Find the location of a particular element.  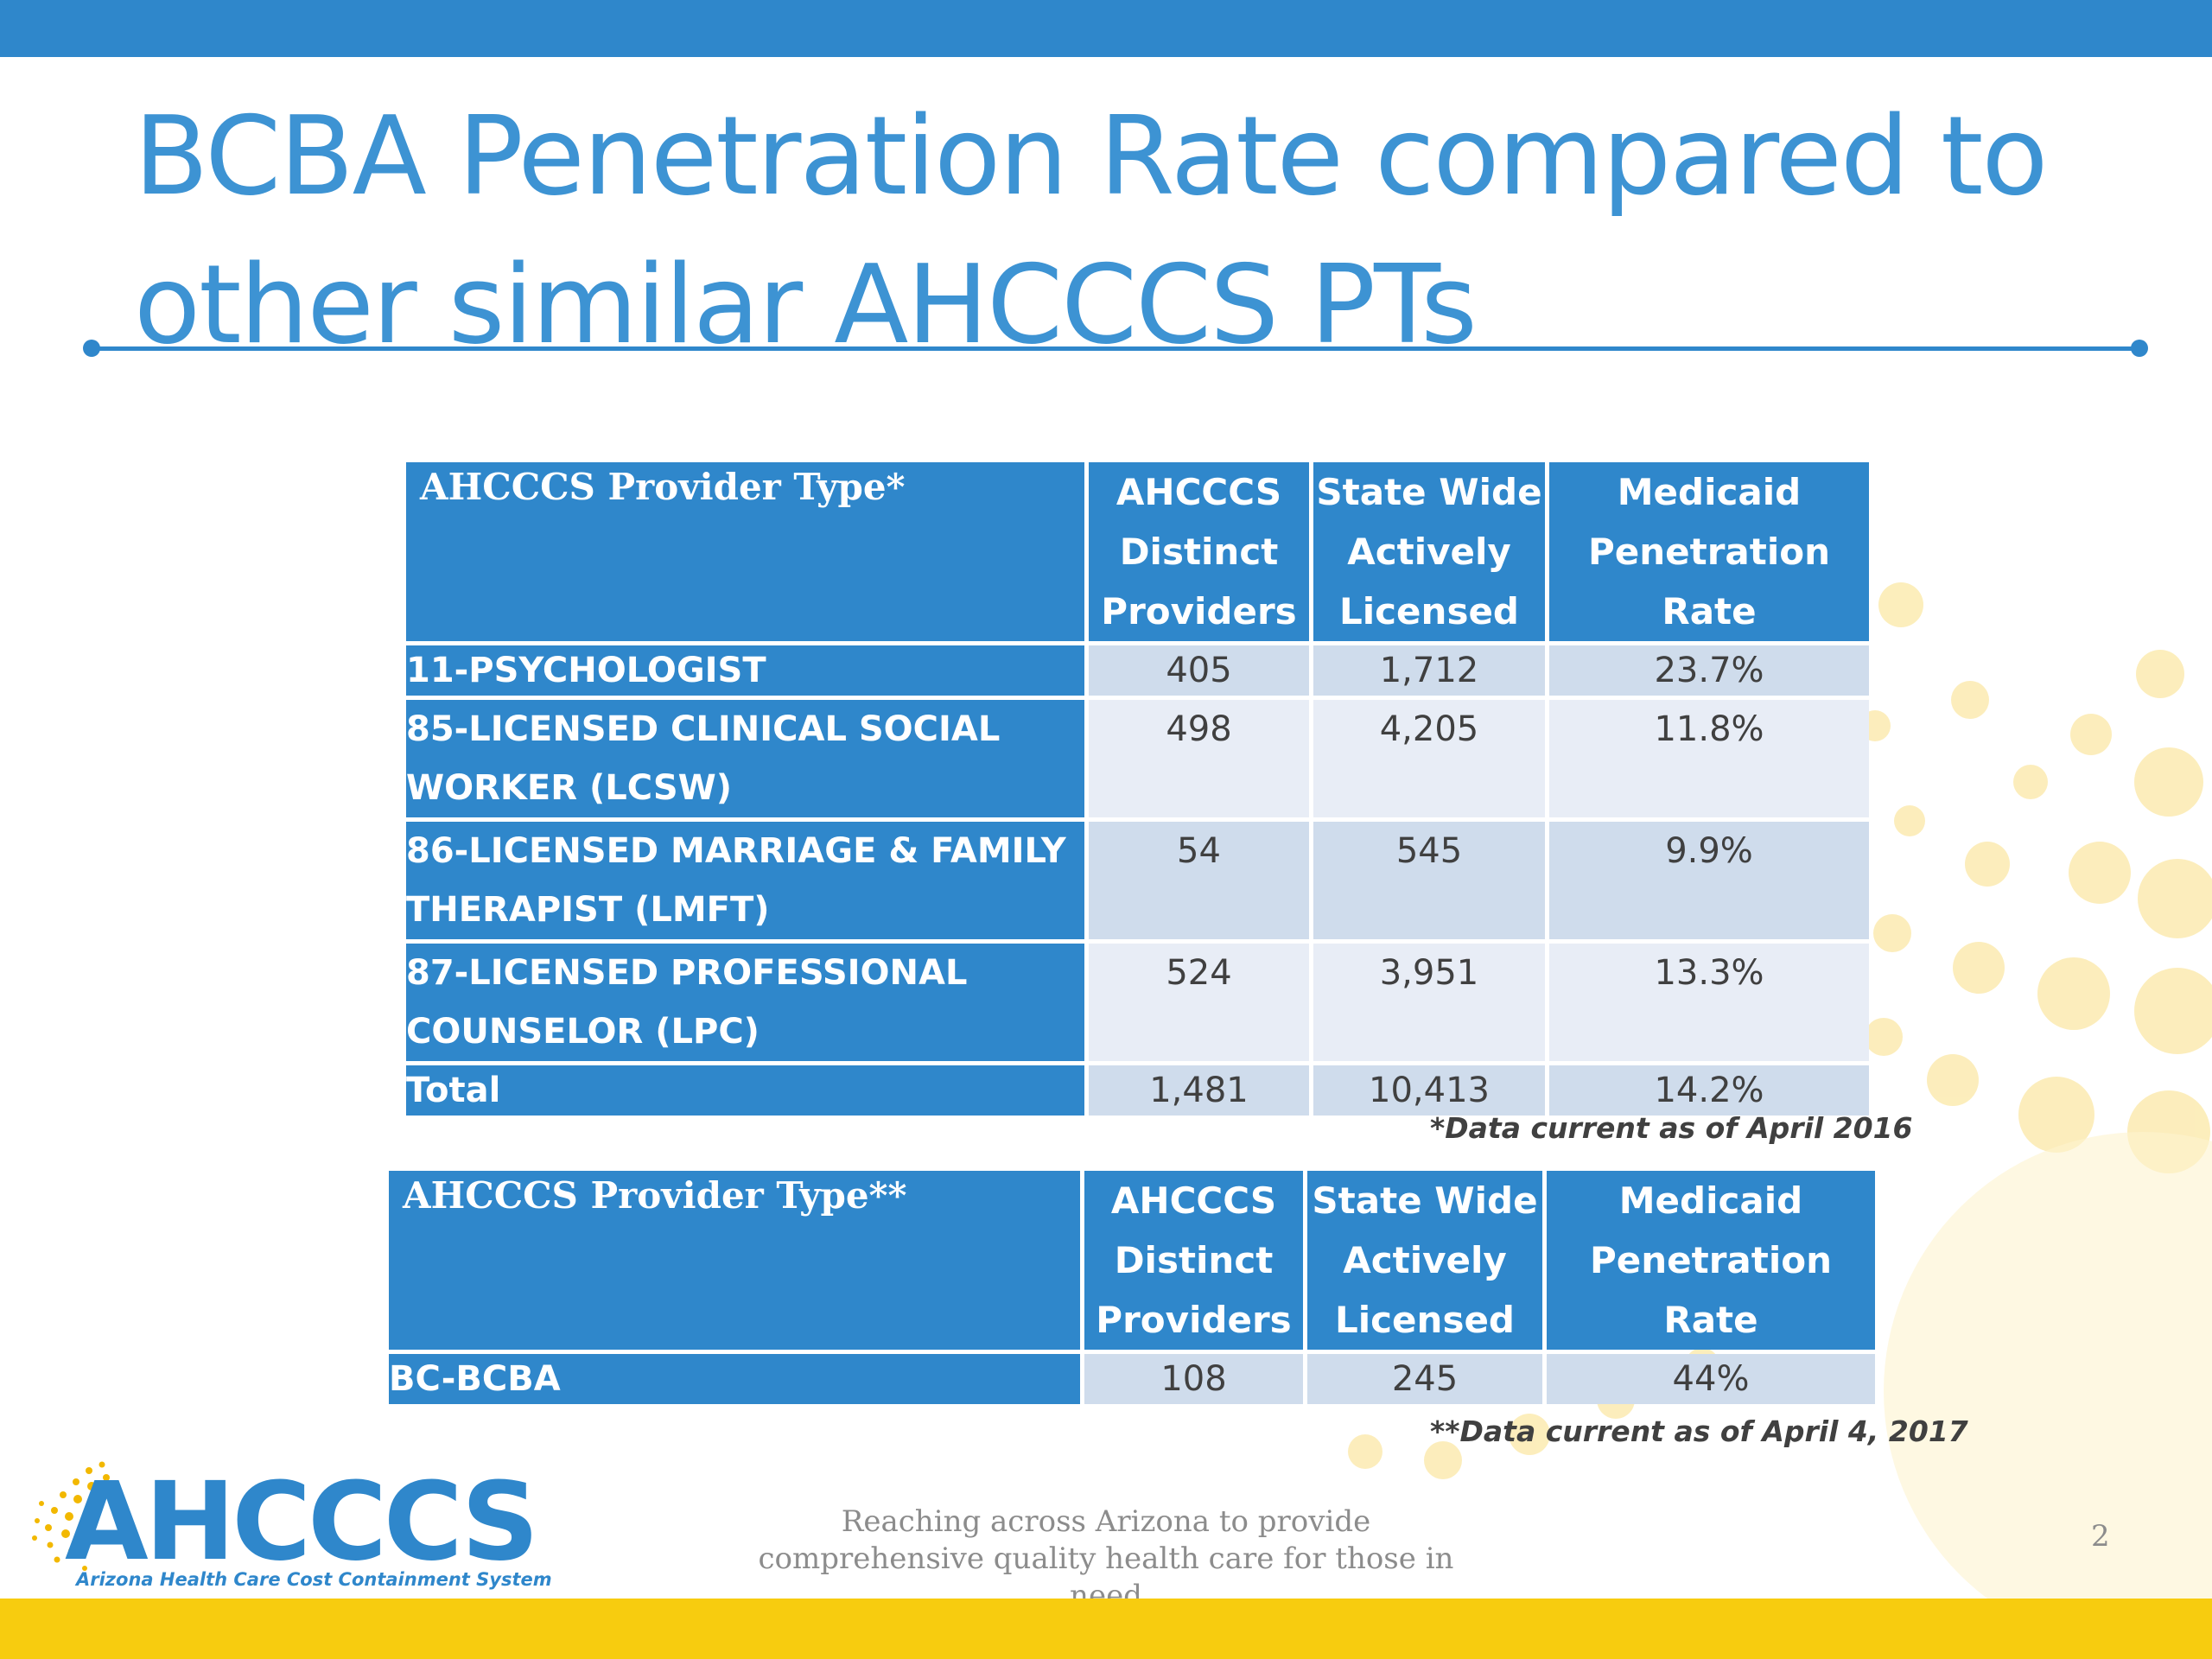

row-rate: 11.8% is located at coordinates (1709, 758).